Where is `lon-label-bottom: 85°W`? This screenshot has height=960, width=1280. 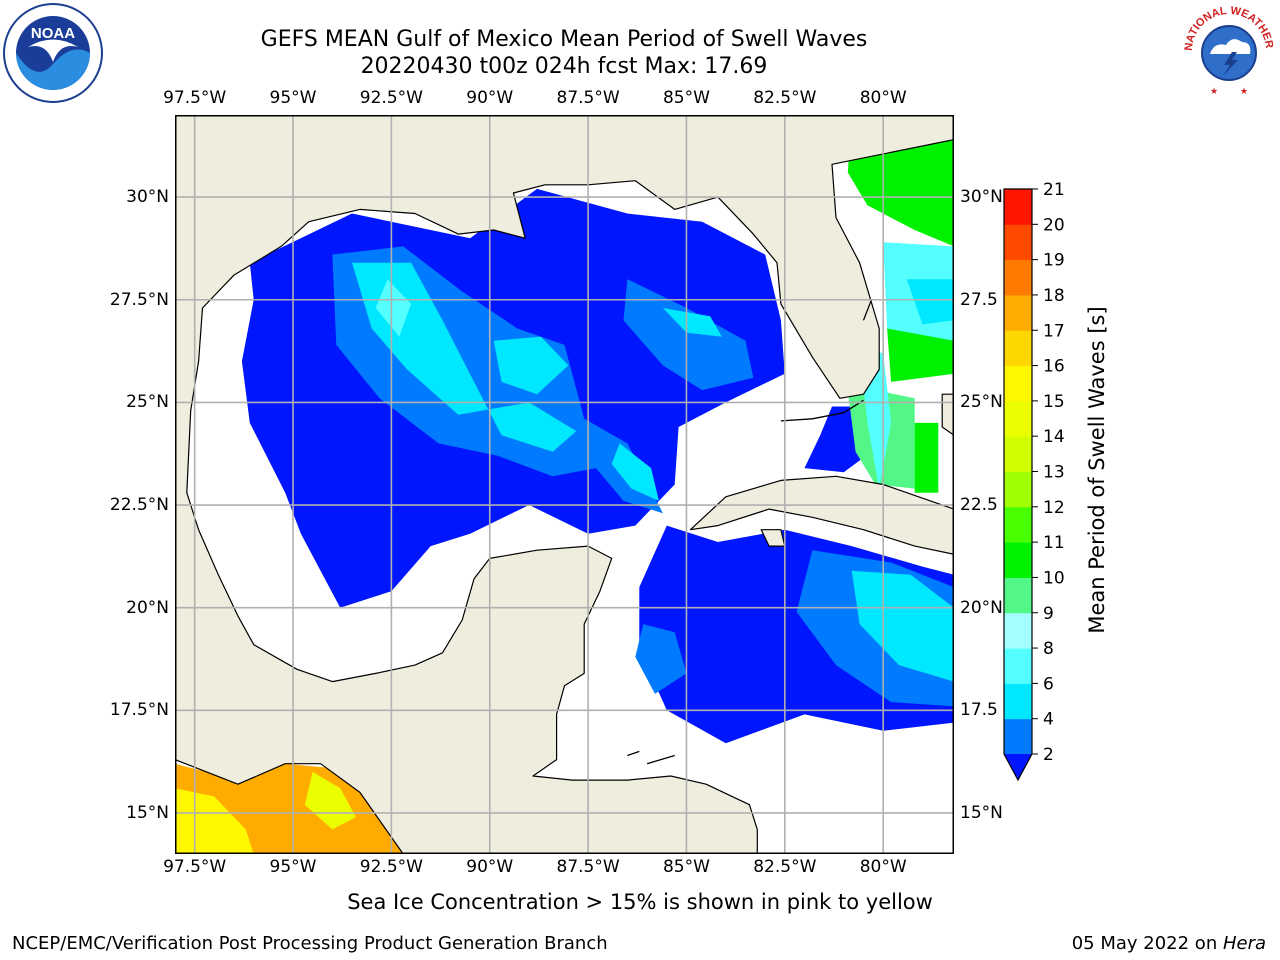 lon-label-bottom: 85°W is located at coordinates (686, 867).